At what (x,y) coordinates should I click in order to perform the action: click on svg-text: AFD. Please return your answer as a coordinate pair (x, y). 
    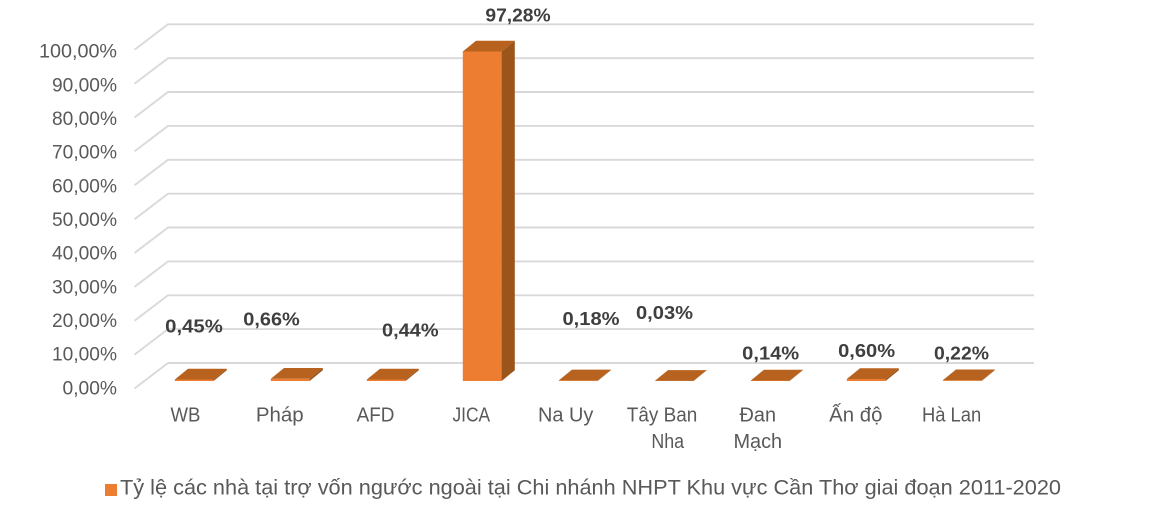
    Looking at the image, I should click on (376, 416).